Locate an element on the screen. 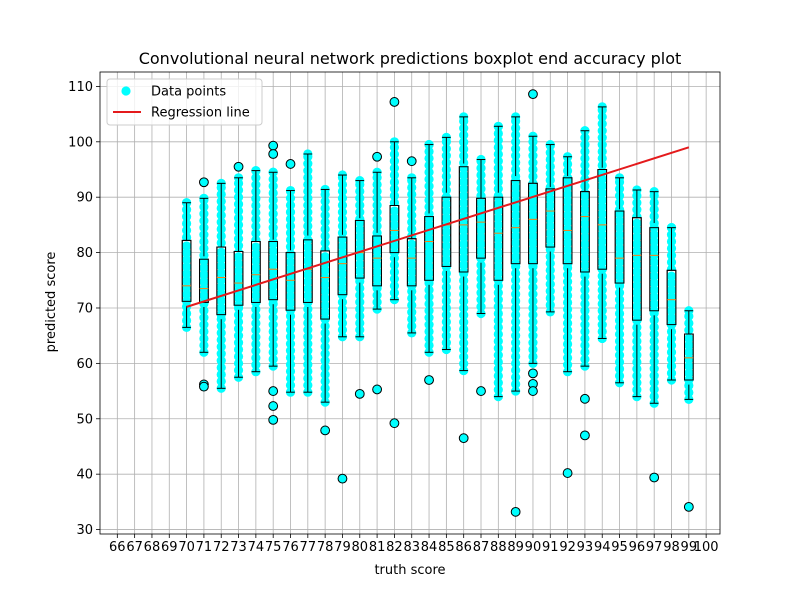 The height and width of the screenshot is (604, 800). x-tick-label: 79 is located at coordinates (342, 547).